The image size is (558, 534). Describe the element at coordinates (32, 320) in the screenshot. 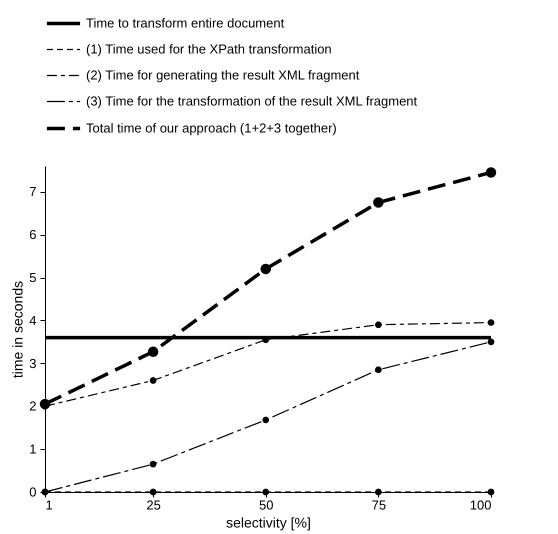

I see `y-tick-label: 4` at that location.